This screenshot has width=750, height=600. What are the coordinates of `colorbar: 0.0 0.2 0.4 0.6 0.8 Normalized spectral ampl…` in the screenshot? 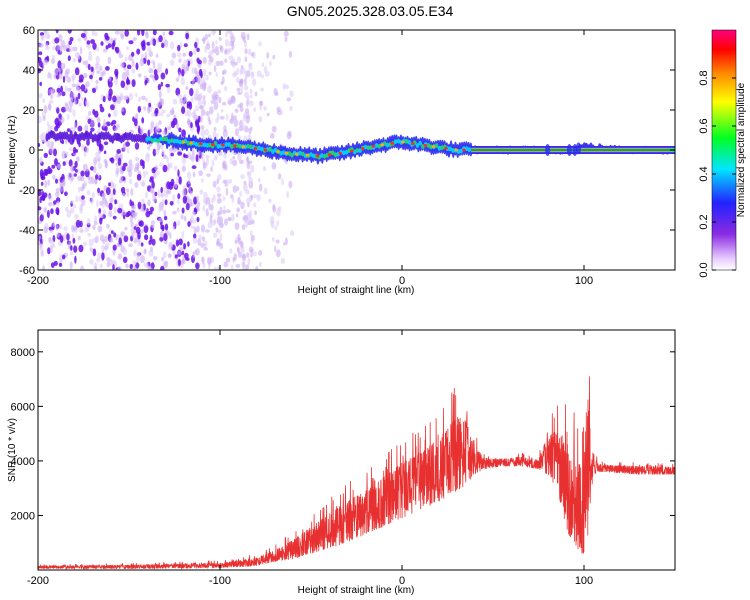 It's located at (722, 153).